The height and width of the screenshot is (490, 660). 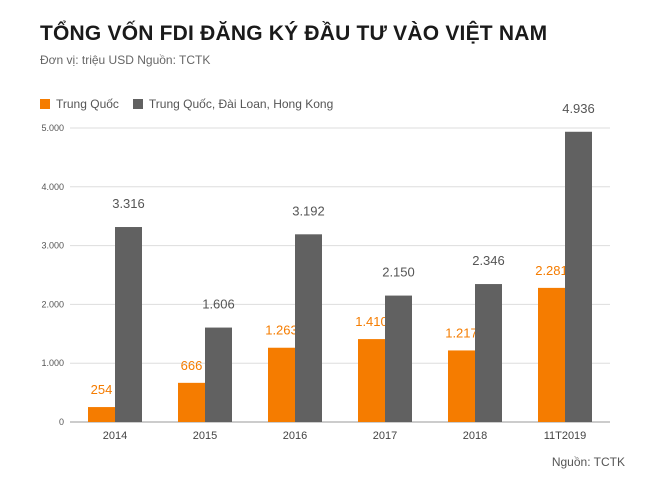 What do you see at coordinates (578, 108) in the screenshot?
I see `data-label: 4.936` at bounding box center [578, 108].